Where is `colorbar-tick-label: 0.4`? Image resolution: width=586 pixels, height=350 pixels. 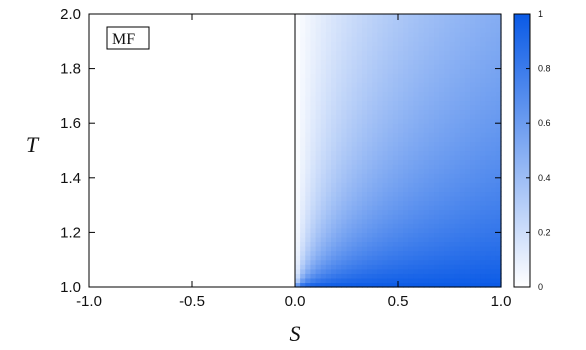 colorbar-tick-label: 0.4 is located at coordinates (544, 178).